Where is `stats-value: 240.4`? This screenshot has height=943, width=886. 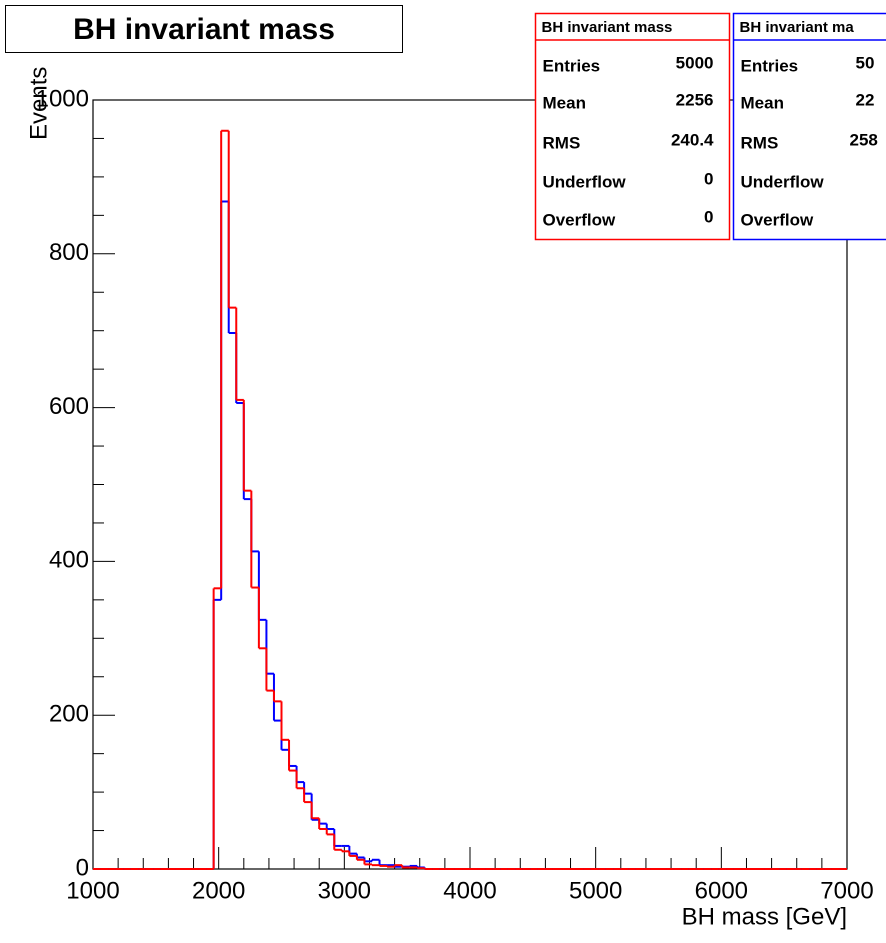 stats-value: 240.4 is located at coordinates (692, 139).